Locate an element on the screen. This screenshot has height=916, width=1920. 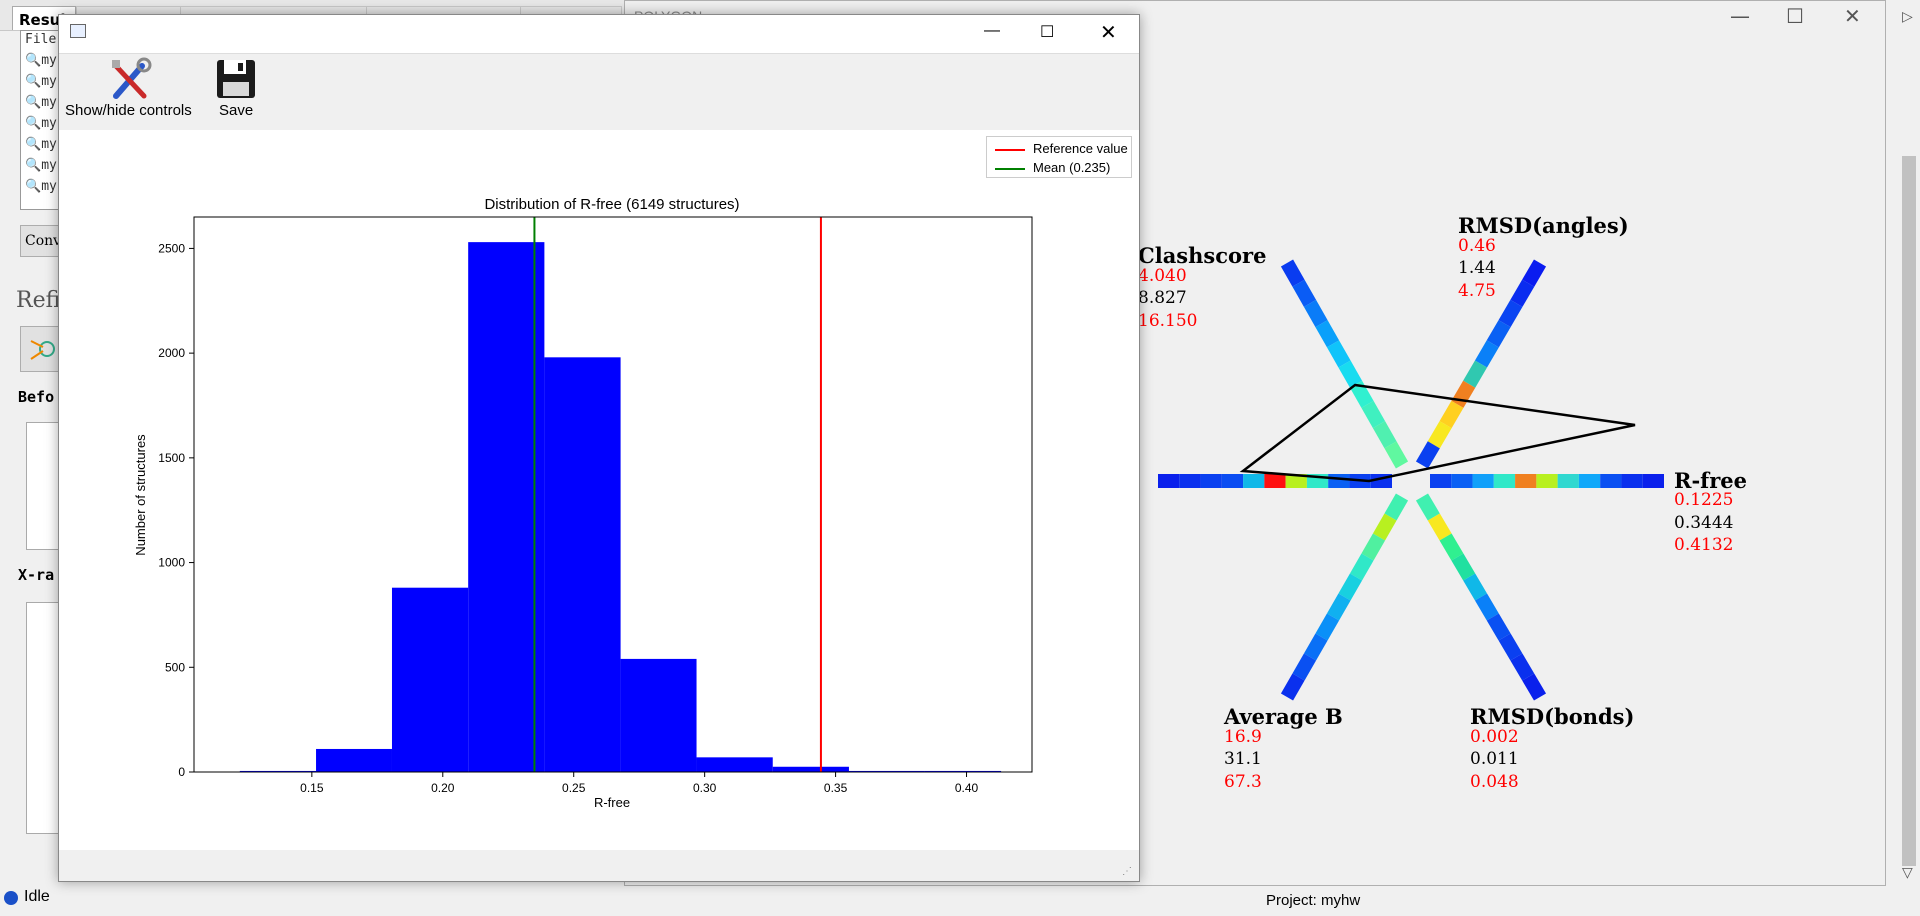
histogram-titlebar is located at coordinates (599, 34).